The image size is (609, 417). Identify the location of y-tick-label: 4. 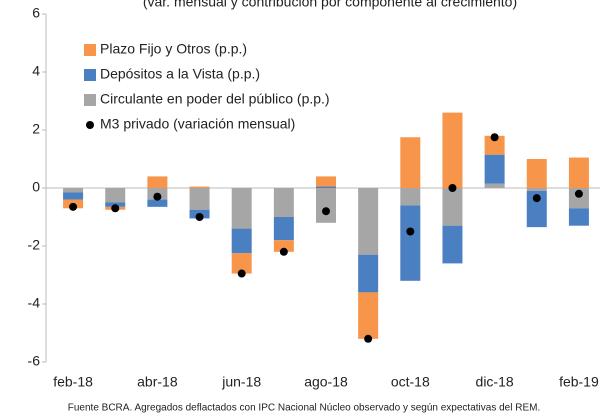
(36, 71).